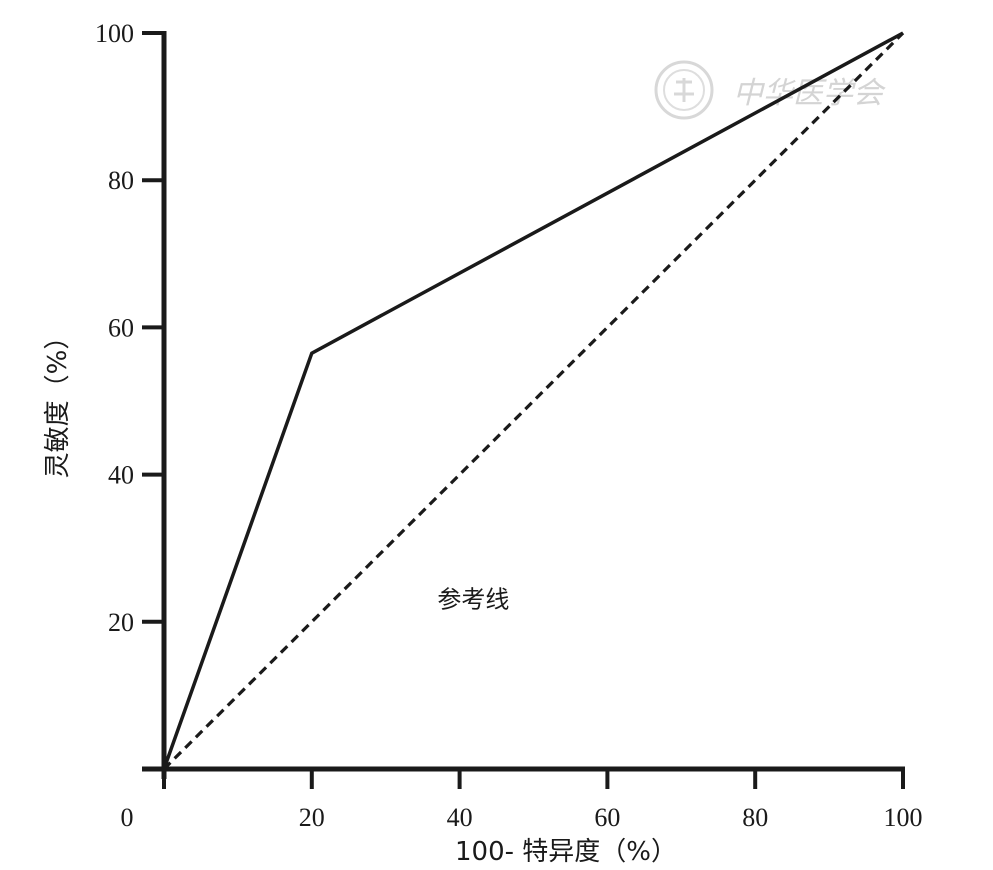  I want to click on x-axis-title: 100- 特异度（%）, so click(566, 852).